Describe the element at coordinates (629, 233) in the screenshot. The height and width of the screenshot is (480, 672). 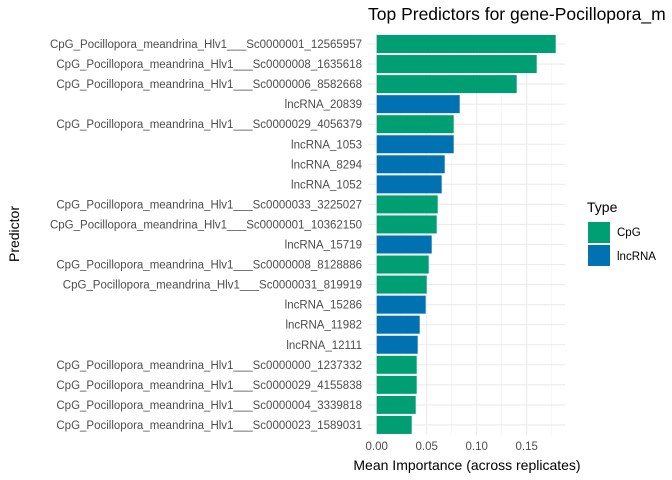
I see `legend-label-cpg: CpG` at that location.